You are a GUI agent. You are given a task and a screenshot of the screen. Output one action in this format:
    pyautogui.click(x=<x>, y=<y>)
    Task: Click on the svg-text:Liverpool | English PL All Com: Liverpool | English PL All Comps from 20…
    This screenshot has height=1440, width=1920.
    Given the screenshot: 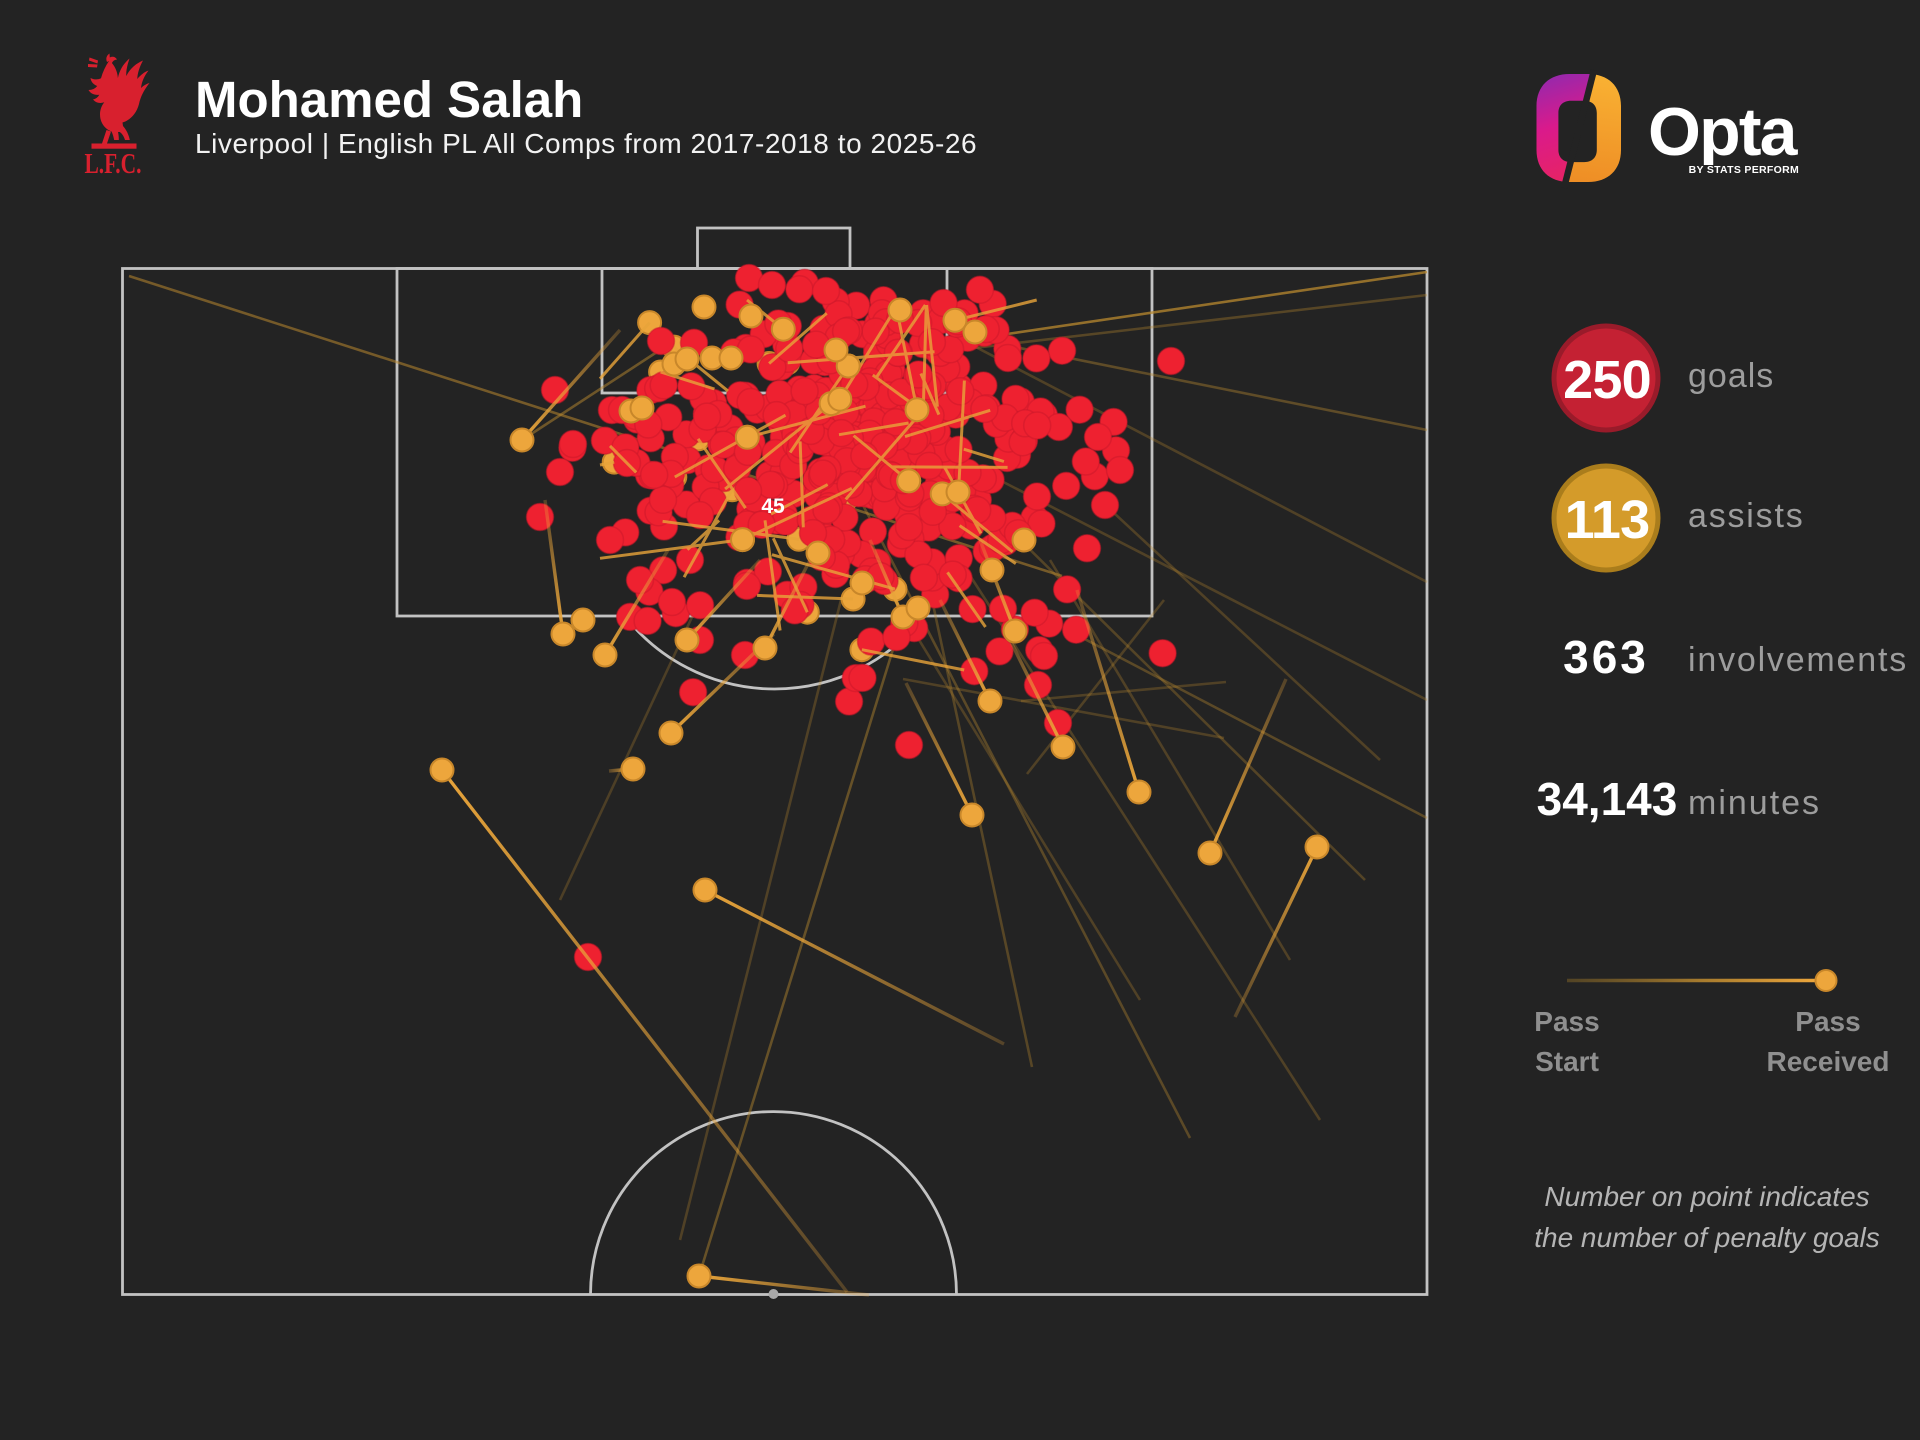 What is the action you would take?
    pyautogui.click(x=586, y=143)
    